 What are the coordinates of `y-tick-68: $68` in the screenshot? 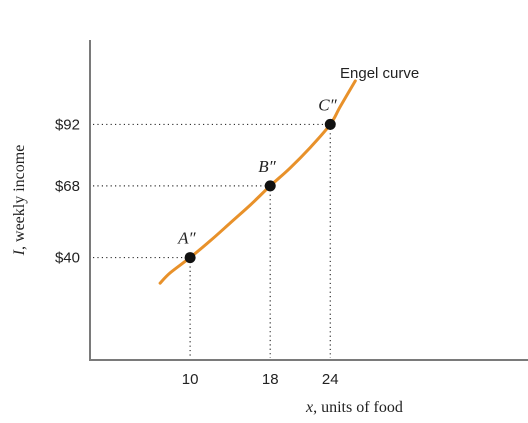 It's located at (67, 186).